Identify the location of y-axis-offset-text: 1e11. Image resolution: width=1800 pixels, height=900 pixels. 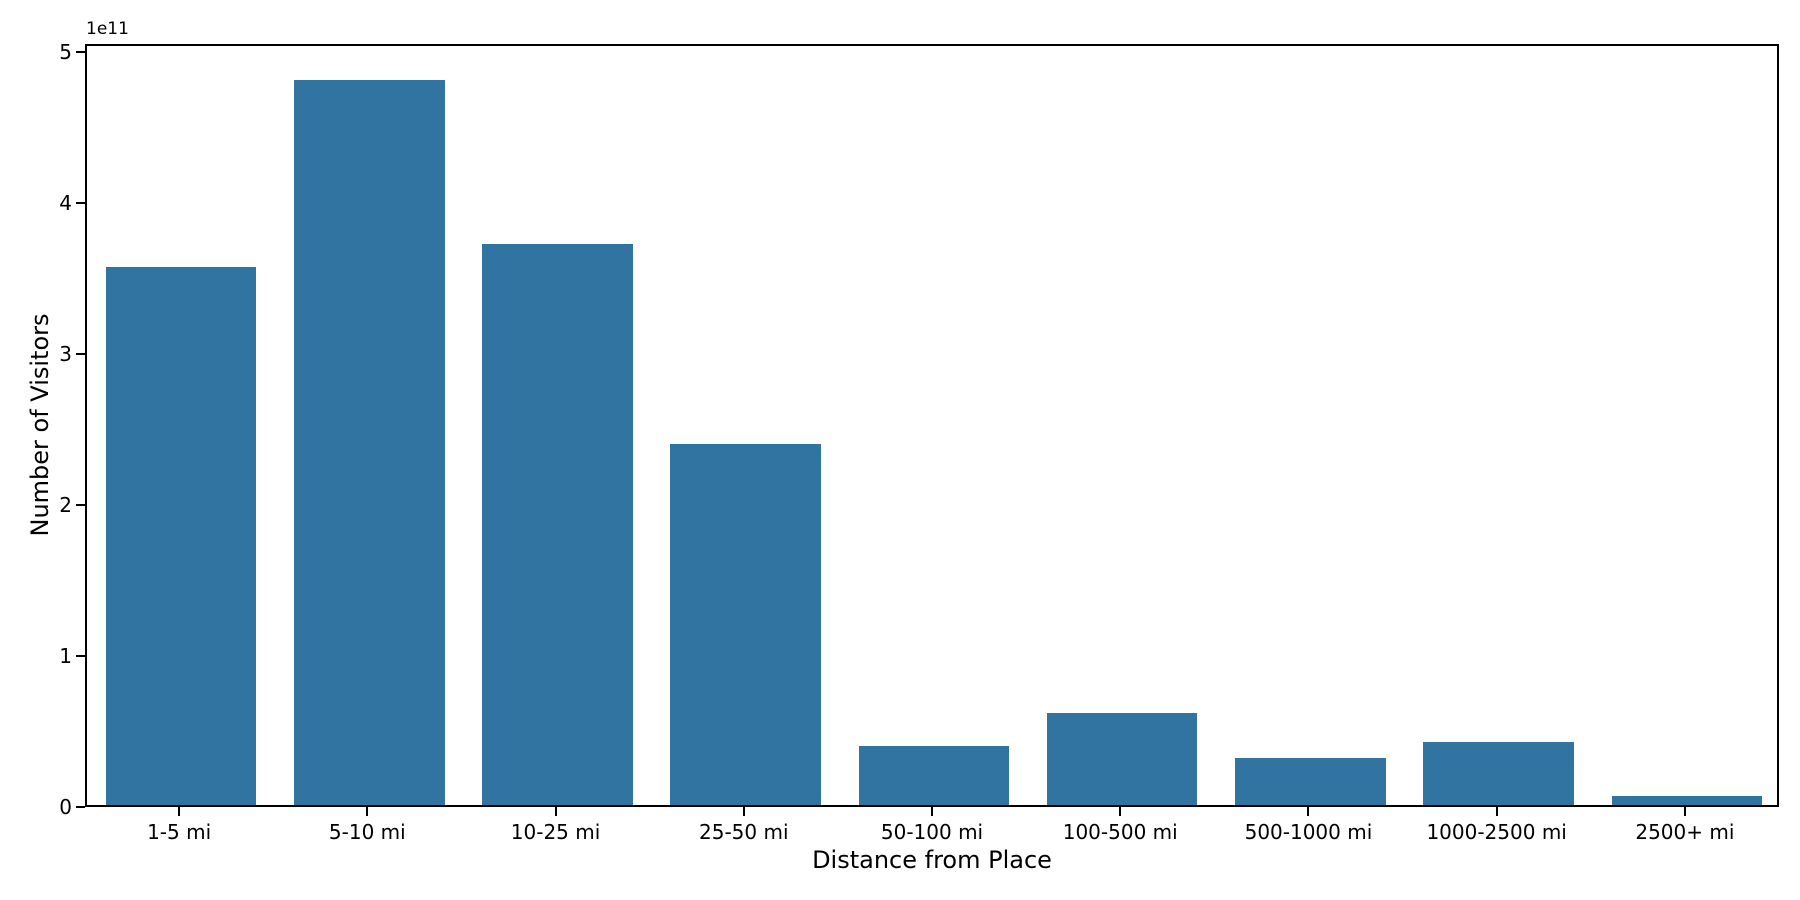
(107, 29).